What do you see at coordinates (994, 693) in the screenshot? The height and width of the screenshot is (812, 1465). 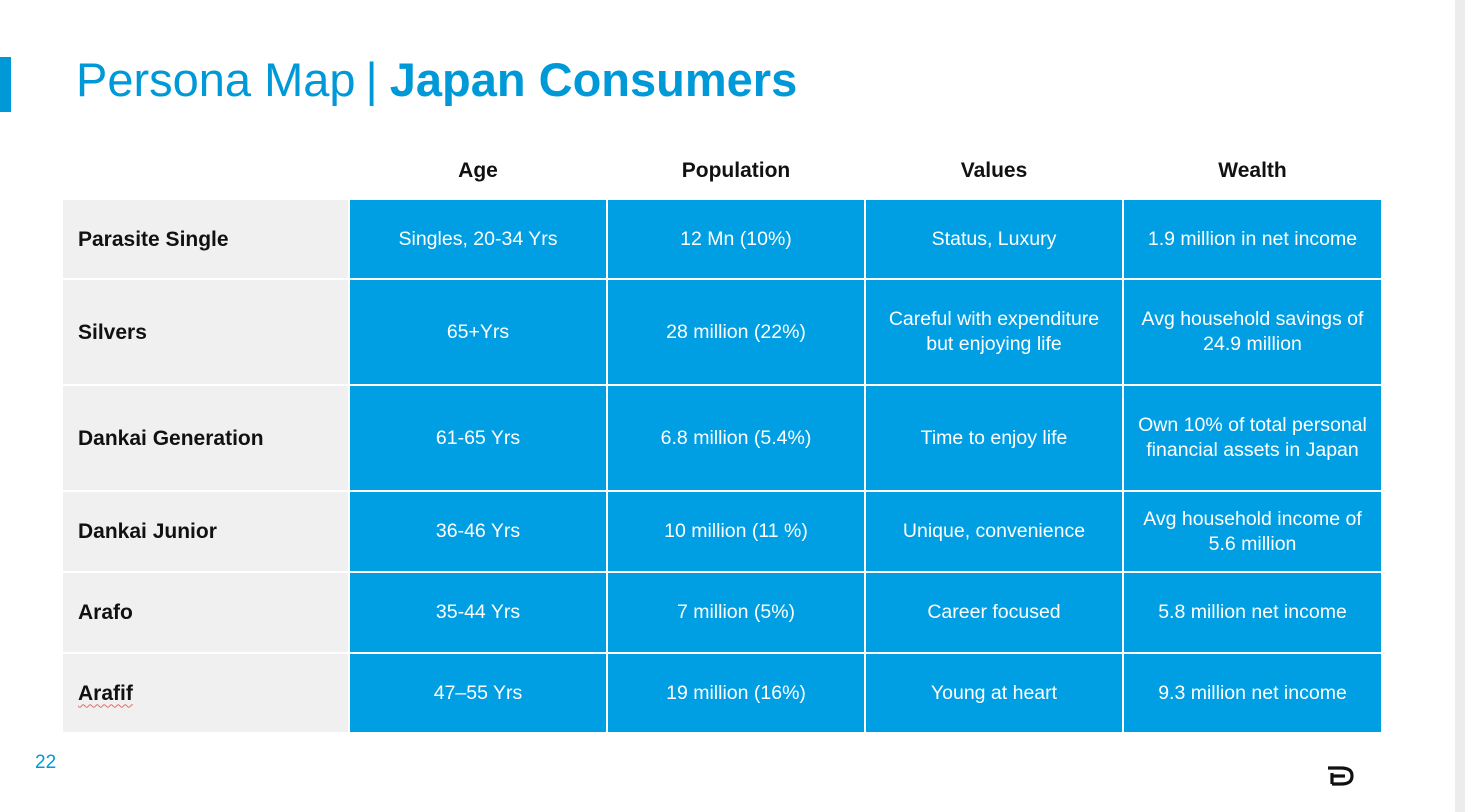 I see `cell-values: Young at heart` at bounding box center [994, 693].